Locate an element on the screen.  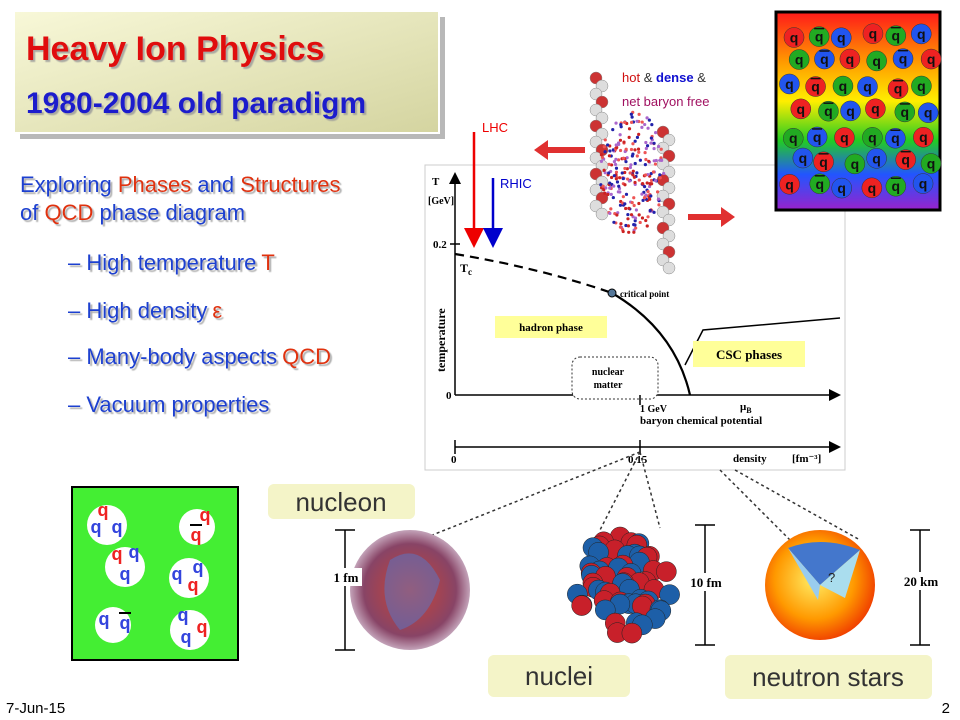
tc-sub: c is located at coordinates (470, 272).